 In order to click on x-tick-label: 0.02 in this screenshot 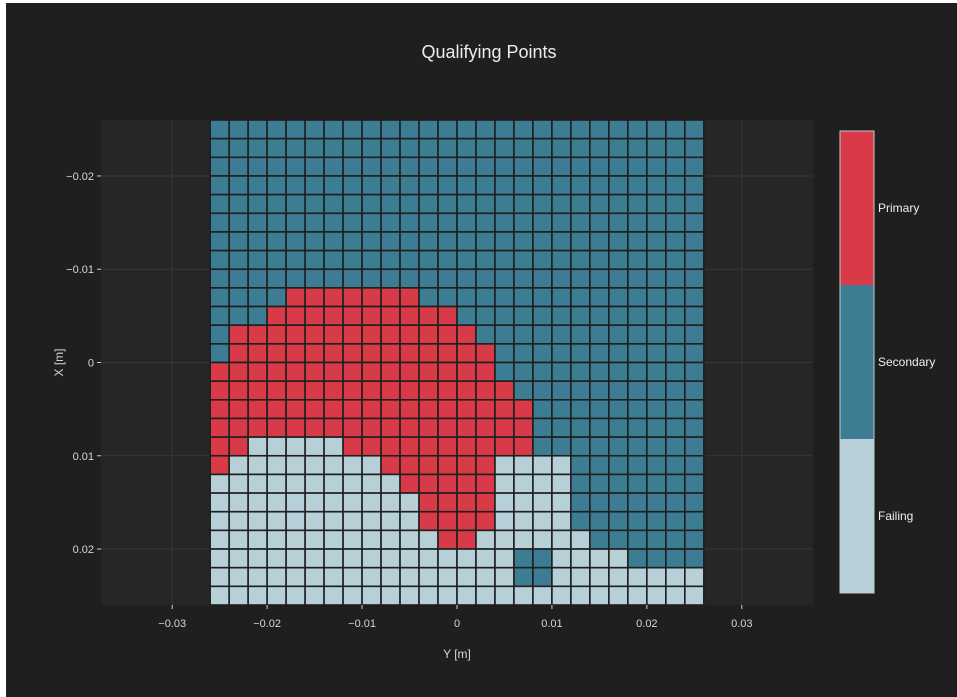, I will do `click(646, 624)`.